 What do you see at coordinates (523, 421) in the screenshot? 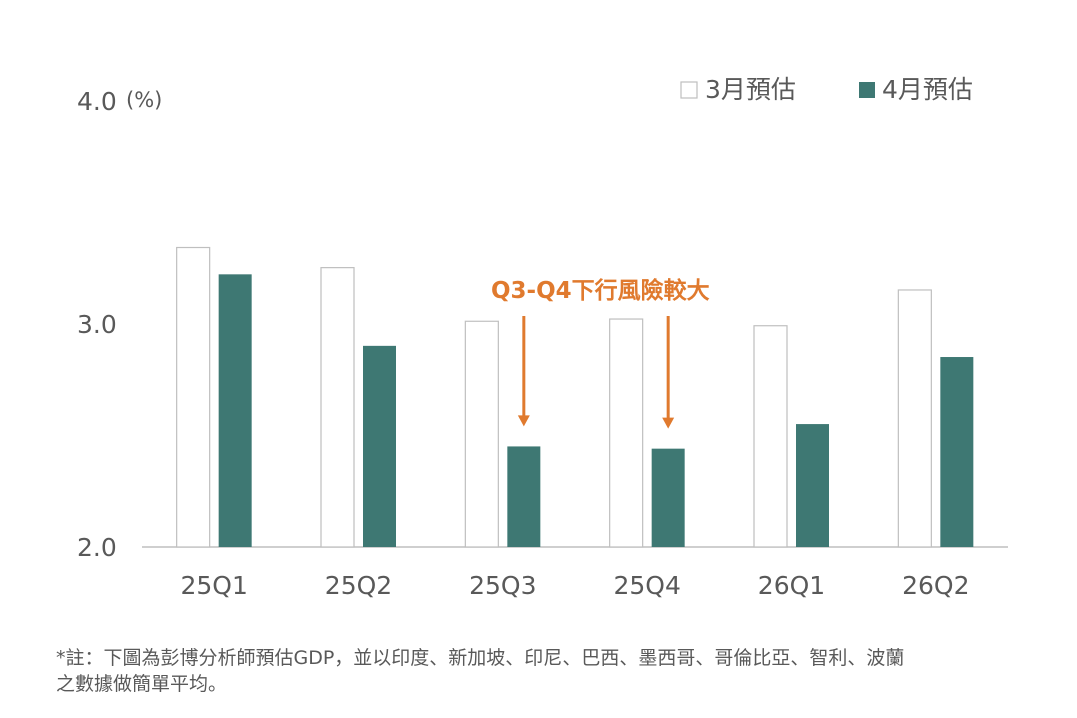
I see `annotation-arrow-head-25Q3` at bounding box center [523, 421].